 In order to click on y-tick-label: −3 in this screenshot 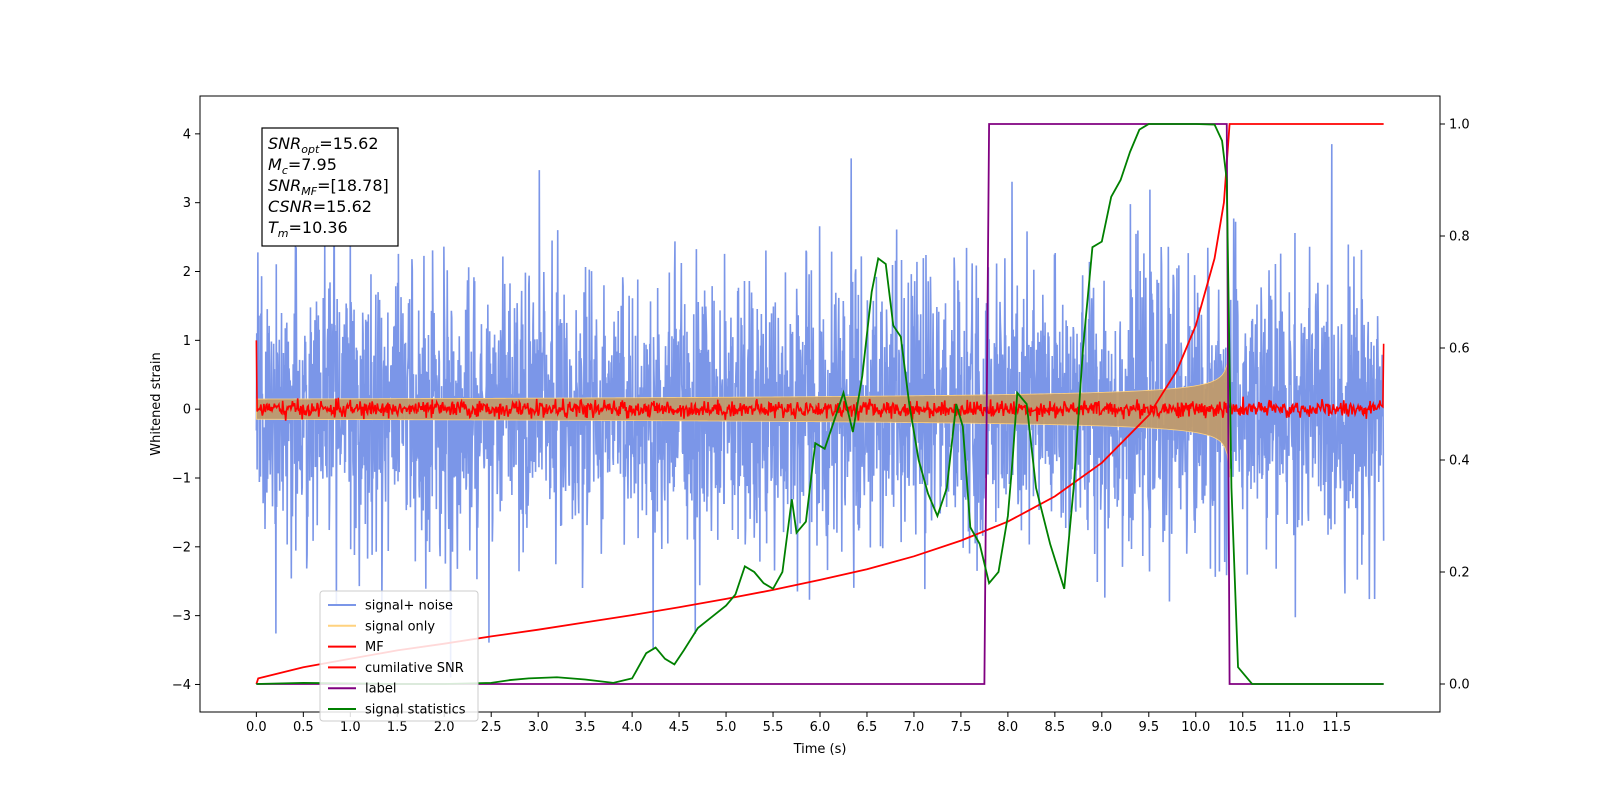, I will do `click(181, 616)`.